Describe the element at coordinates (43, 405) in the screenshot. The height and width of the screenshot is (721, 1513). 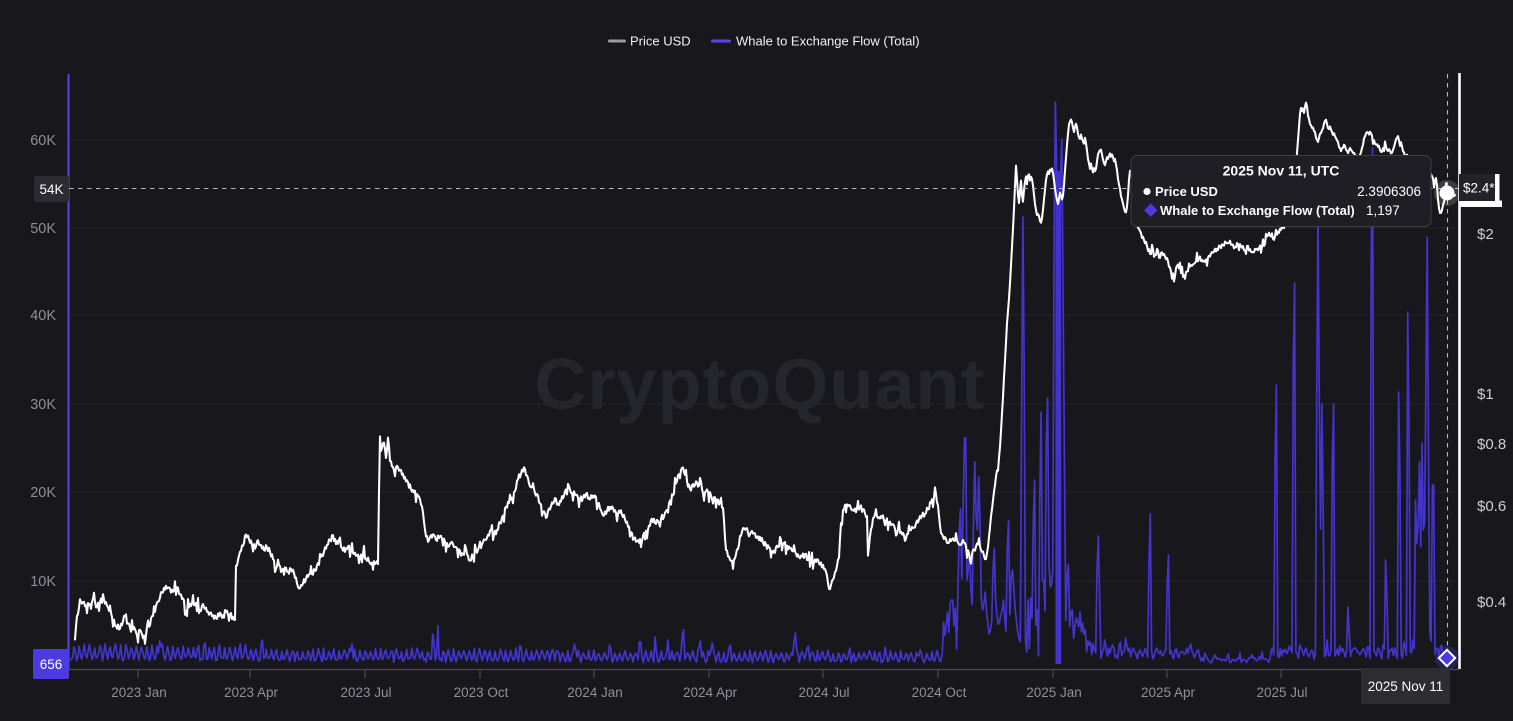
I see `svg-text: 30K` at that location.